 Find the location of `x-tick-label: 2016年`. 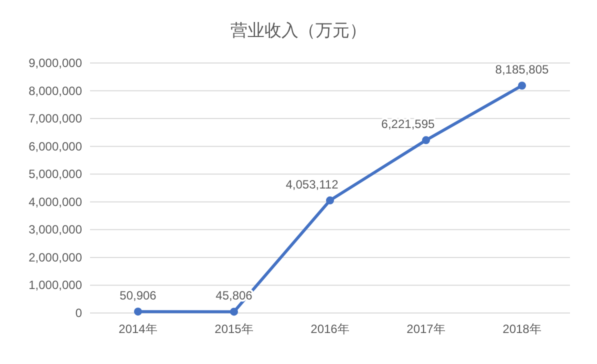

x-tick-label: 2016年 is located at coordinates (330, 329).